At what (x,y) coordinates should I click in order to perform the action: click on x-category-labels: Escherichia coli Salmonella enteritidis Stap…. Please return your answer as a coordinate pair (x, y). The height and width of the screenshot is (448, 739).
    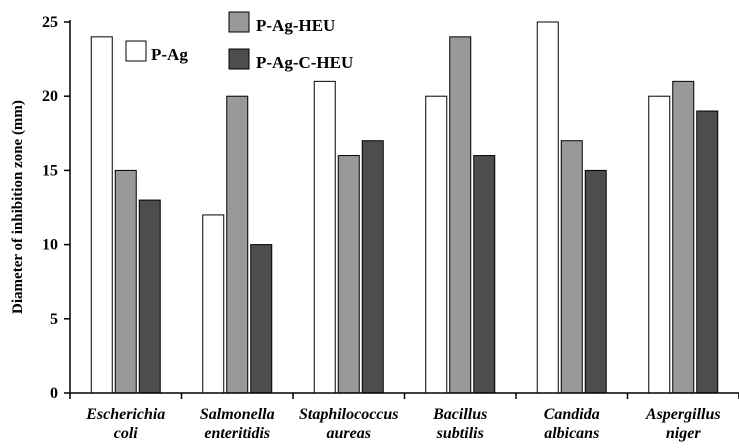
    Looking at the image, I should click on (402, 424).